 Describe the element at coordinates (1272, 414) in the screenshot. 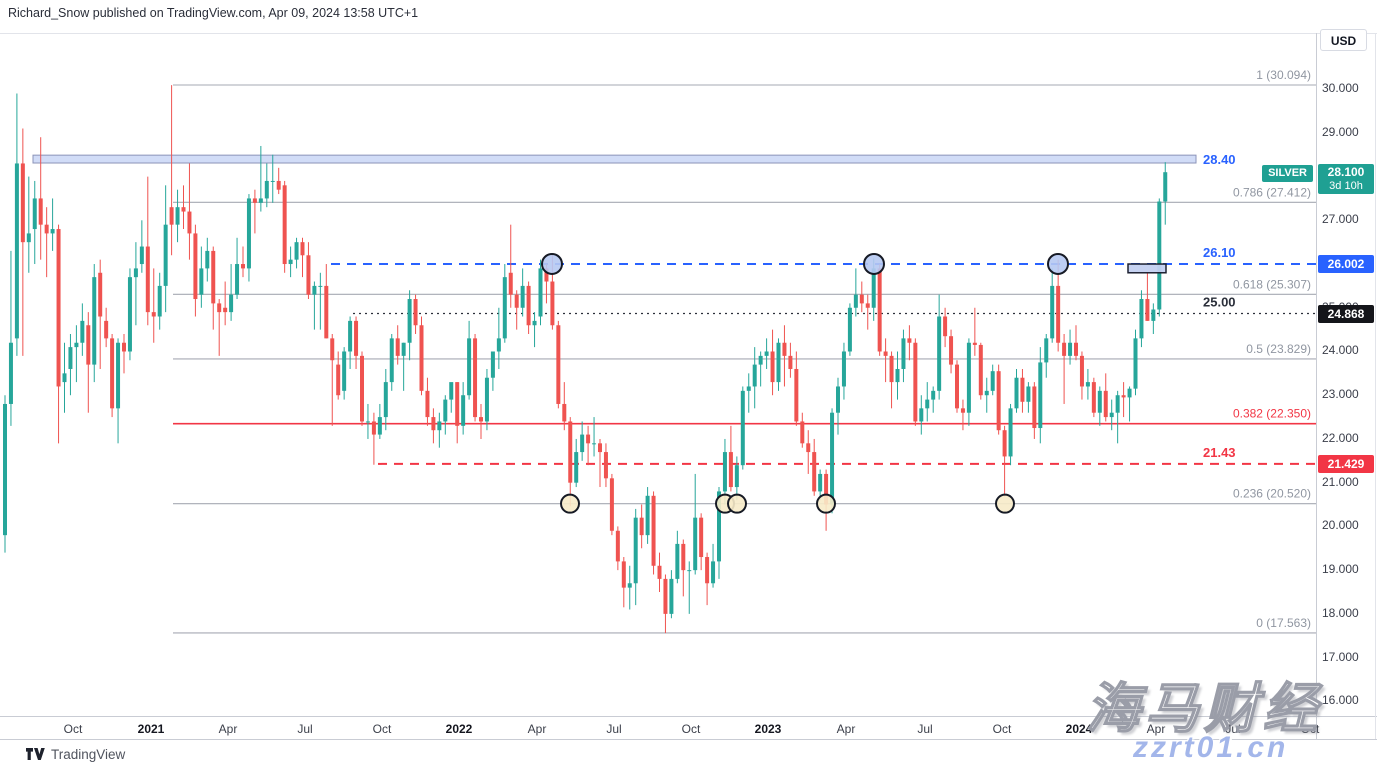

I see `fib-level-label: 0.382 (22.350)` at that location.